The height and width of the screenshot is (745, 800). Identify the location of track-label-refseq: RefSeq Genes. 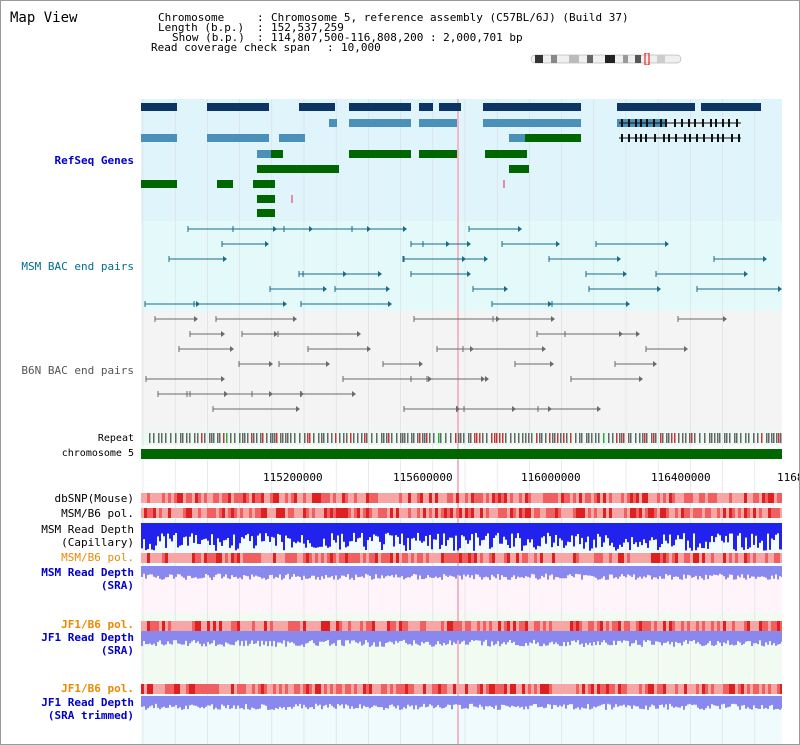
(94, 160).